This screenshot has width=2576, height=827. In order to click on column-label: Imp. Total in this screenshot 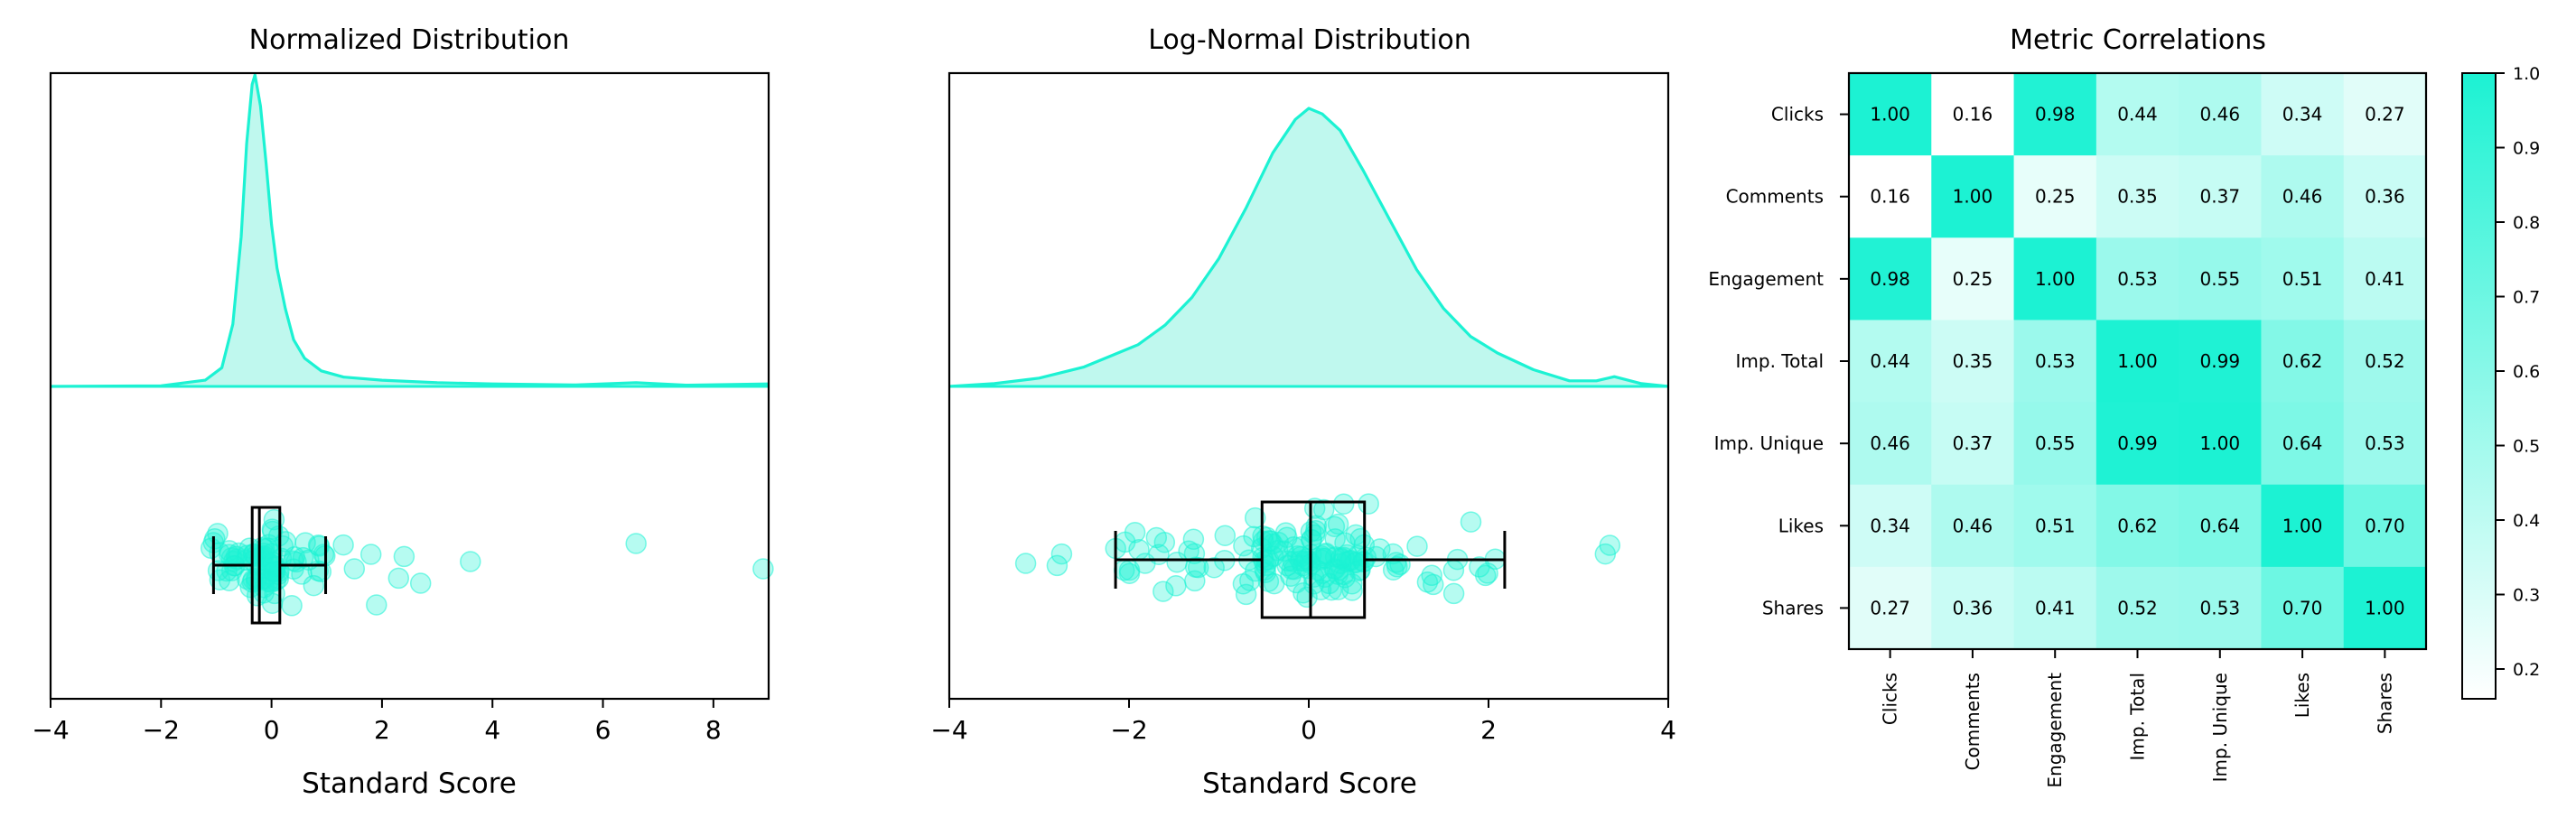, I will do `click(2138, 717)`.